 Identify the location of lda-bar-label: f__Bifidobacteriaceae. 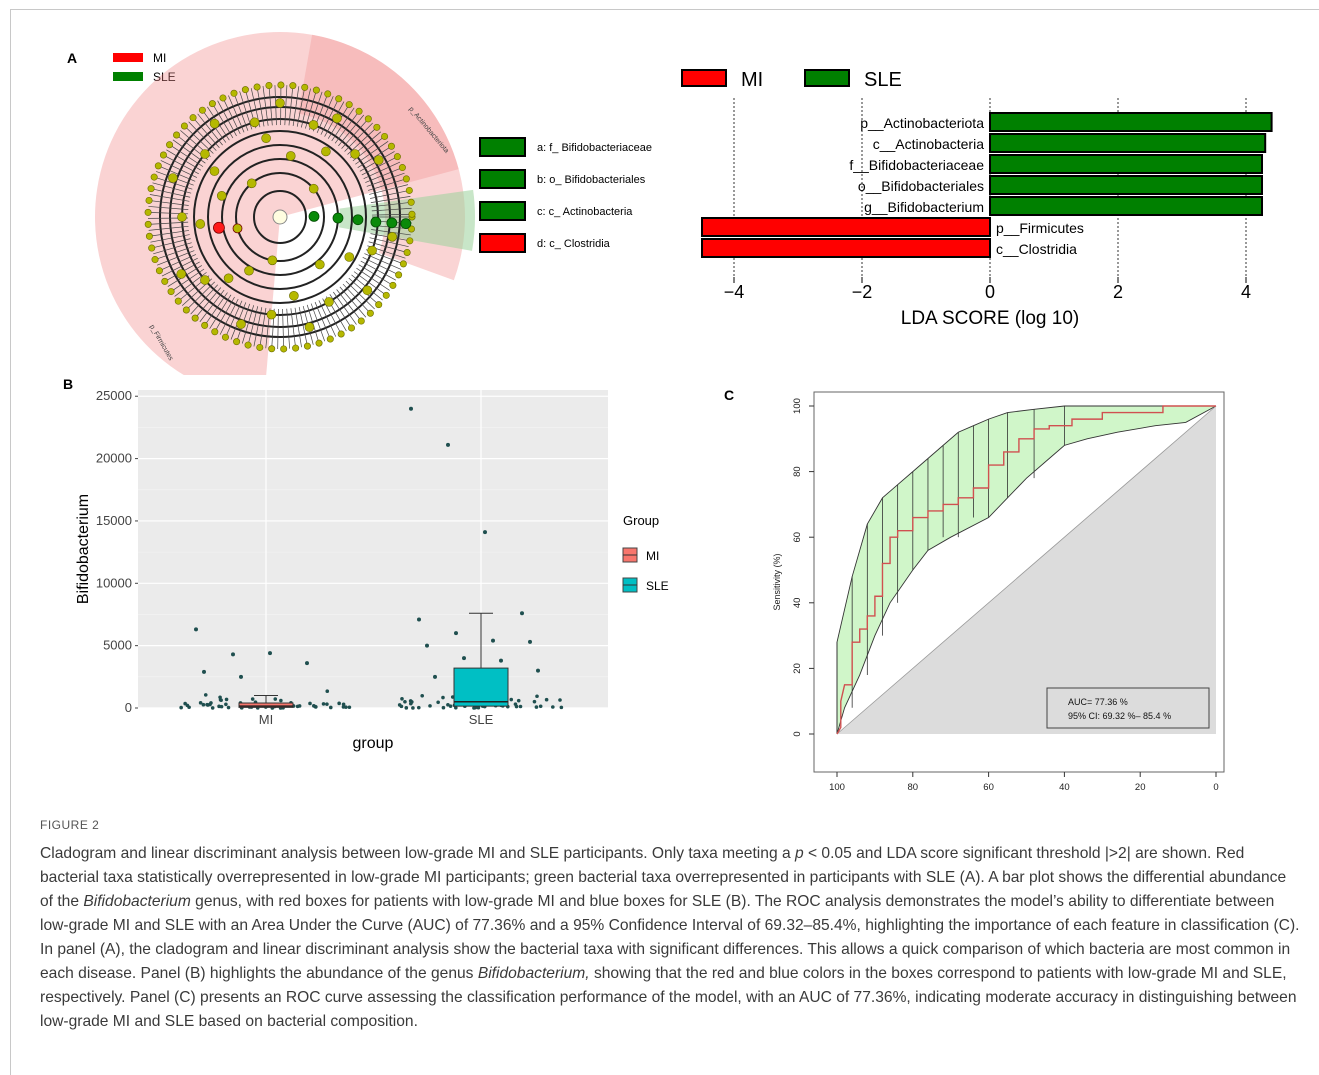
(916, 165).